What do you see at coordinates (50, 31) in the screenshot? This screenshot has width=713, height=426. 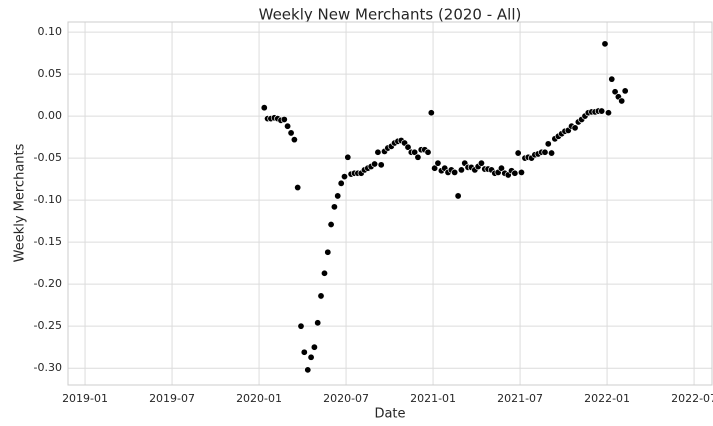 I see `y-tick-label: 0.10` at bounding box center [50, 31].